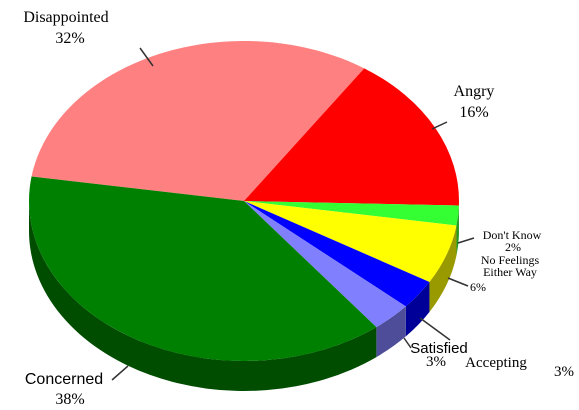 This screenshot has height=410, width=579. Describe the element at coordinates (473, 112) in the screenshot. I see `slice-value-angry: 16%` at that location.